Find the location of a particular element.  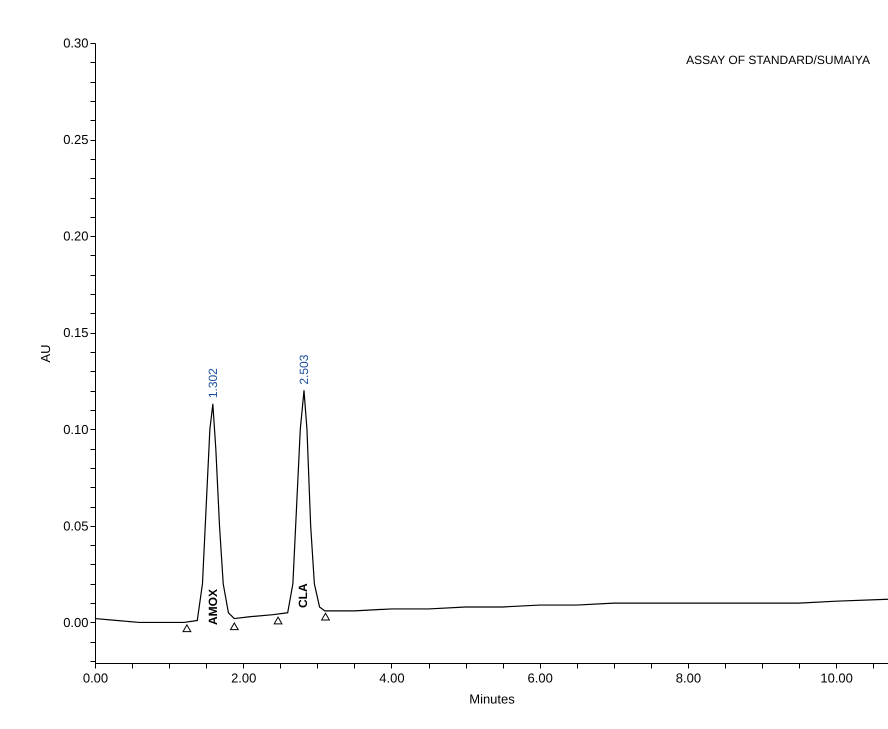

y-tick-label: 0.00 is located at coordinates (75, 622).